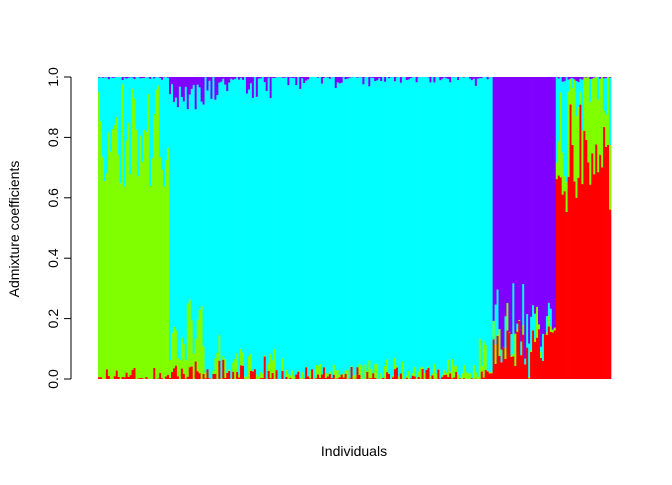  I want to click on y-tick-label: 0.2, so click(53, 319).